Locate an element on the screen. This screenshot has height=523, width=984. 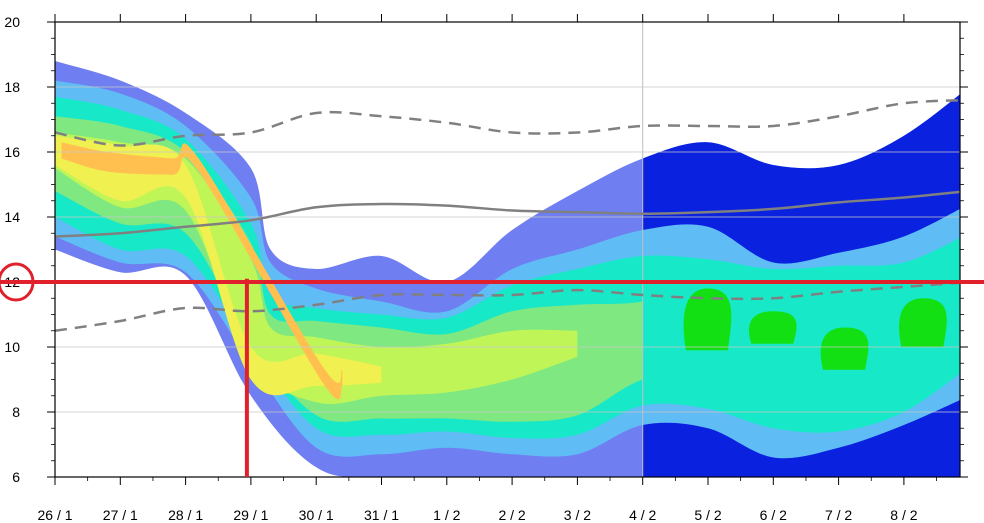
x-tick-label: 7 / 2 is located at coordinates (838, 515).